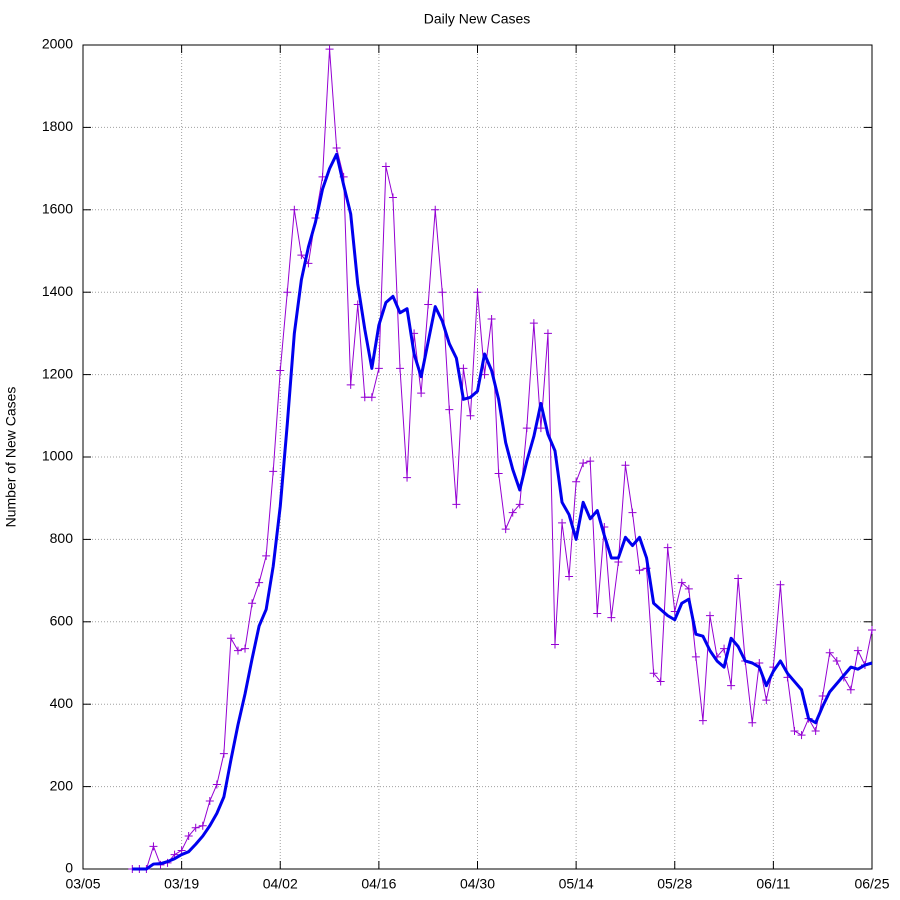  I want to click on y-tick-label: 200, so click(62, 785).